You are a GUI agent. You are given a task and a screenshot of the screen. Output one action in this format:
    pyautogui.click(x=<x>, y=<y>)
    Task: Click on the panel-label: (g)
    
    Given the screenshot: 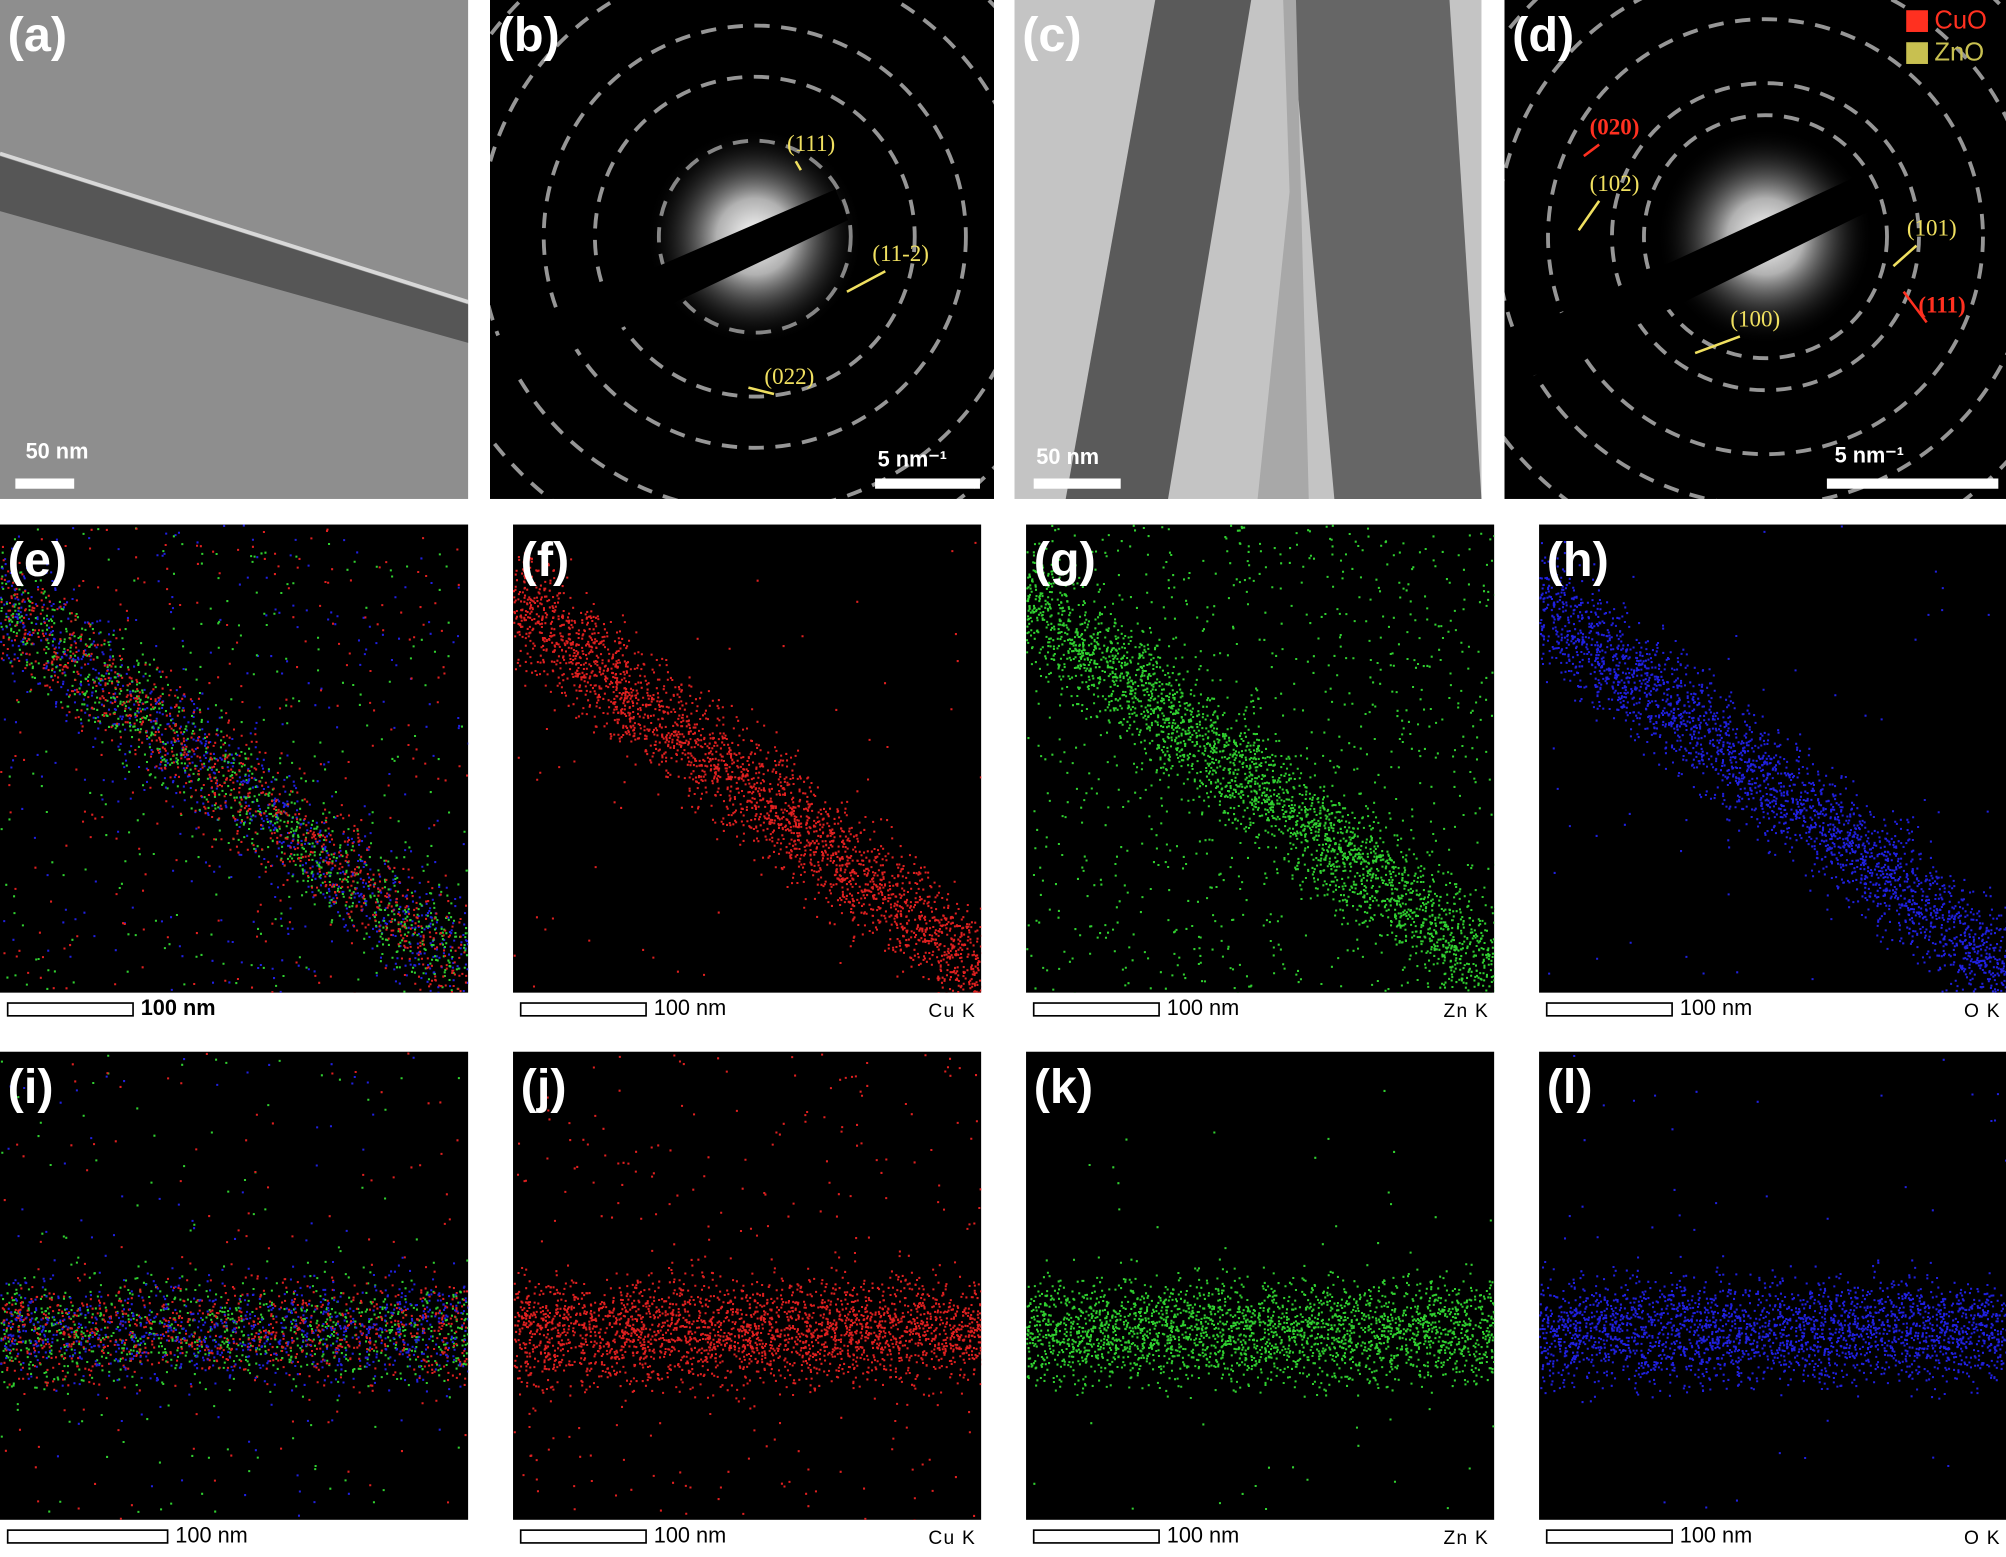 What is the action you would take?
    pyautogui.click(x=1065, y=560)
    